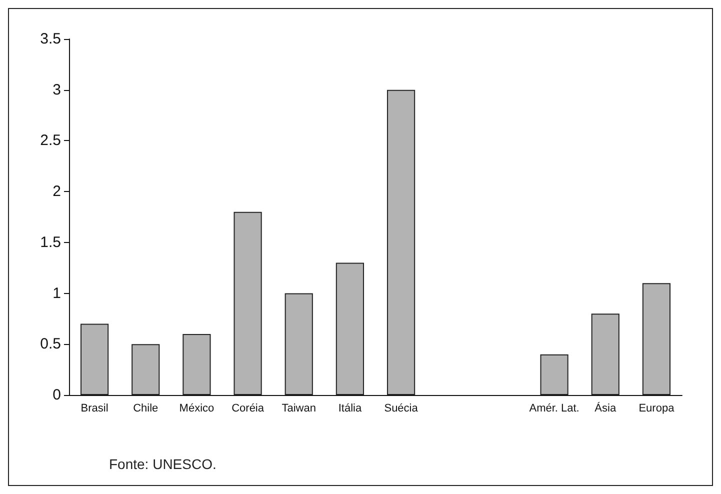  I want to click on y-tick-label: 3.5, so click(50, 39).